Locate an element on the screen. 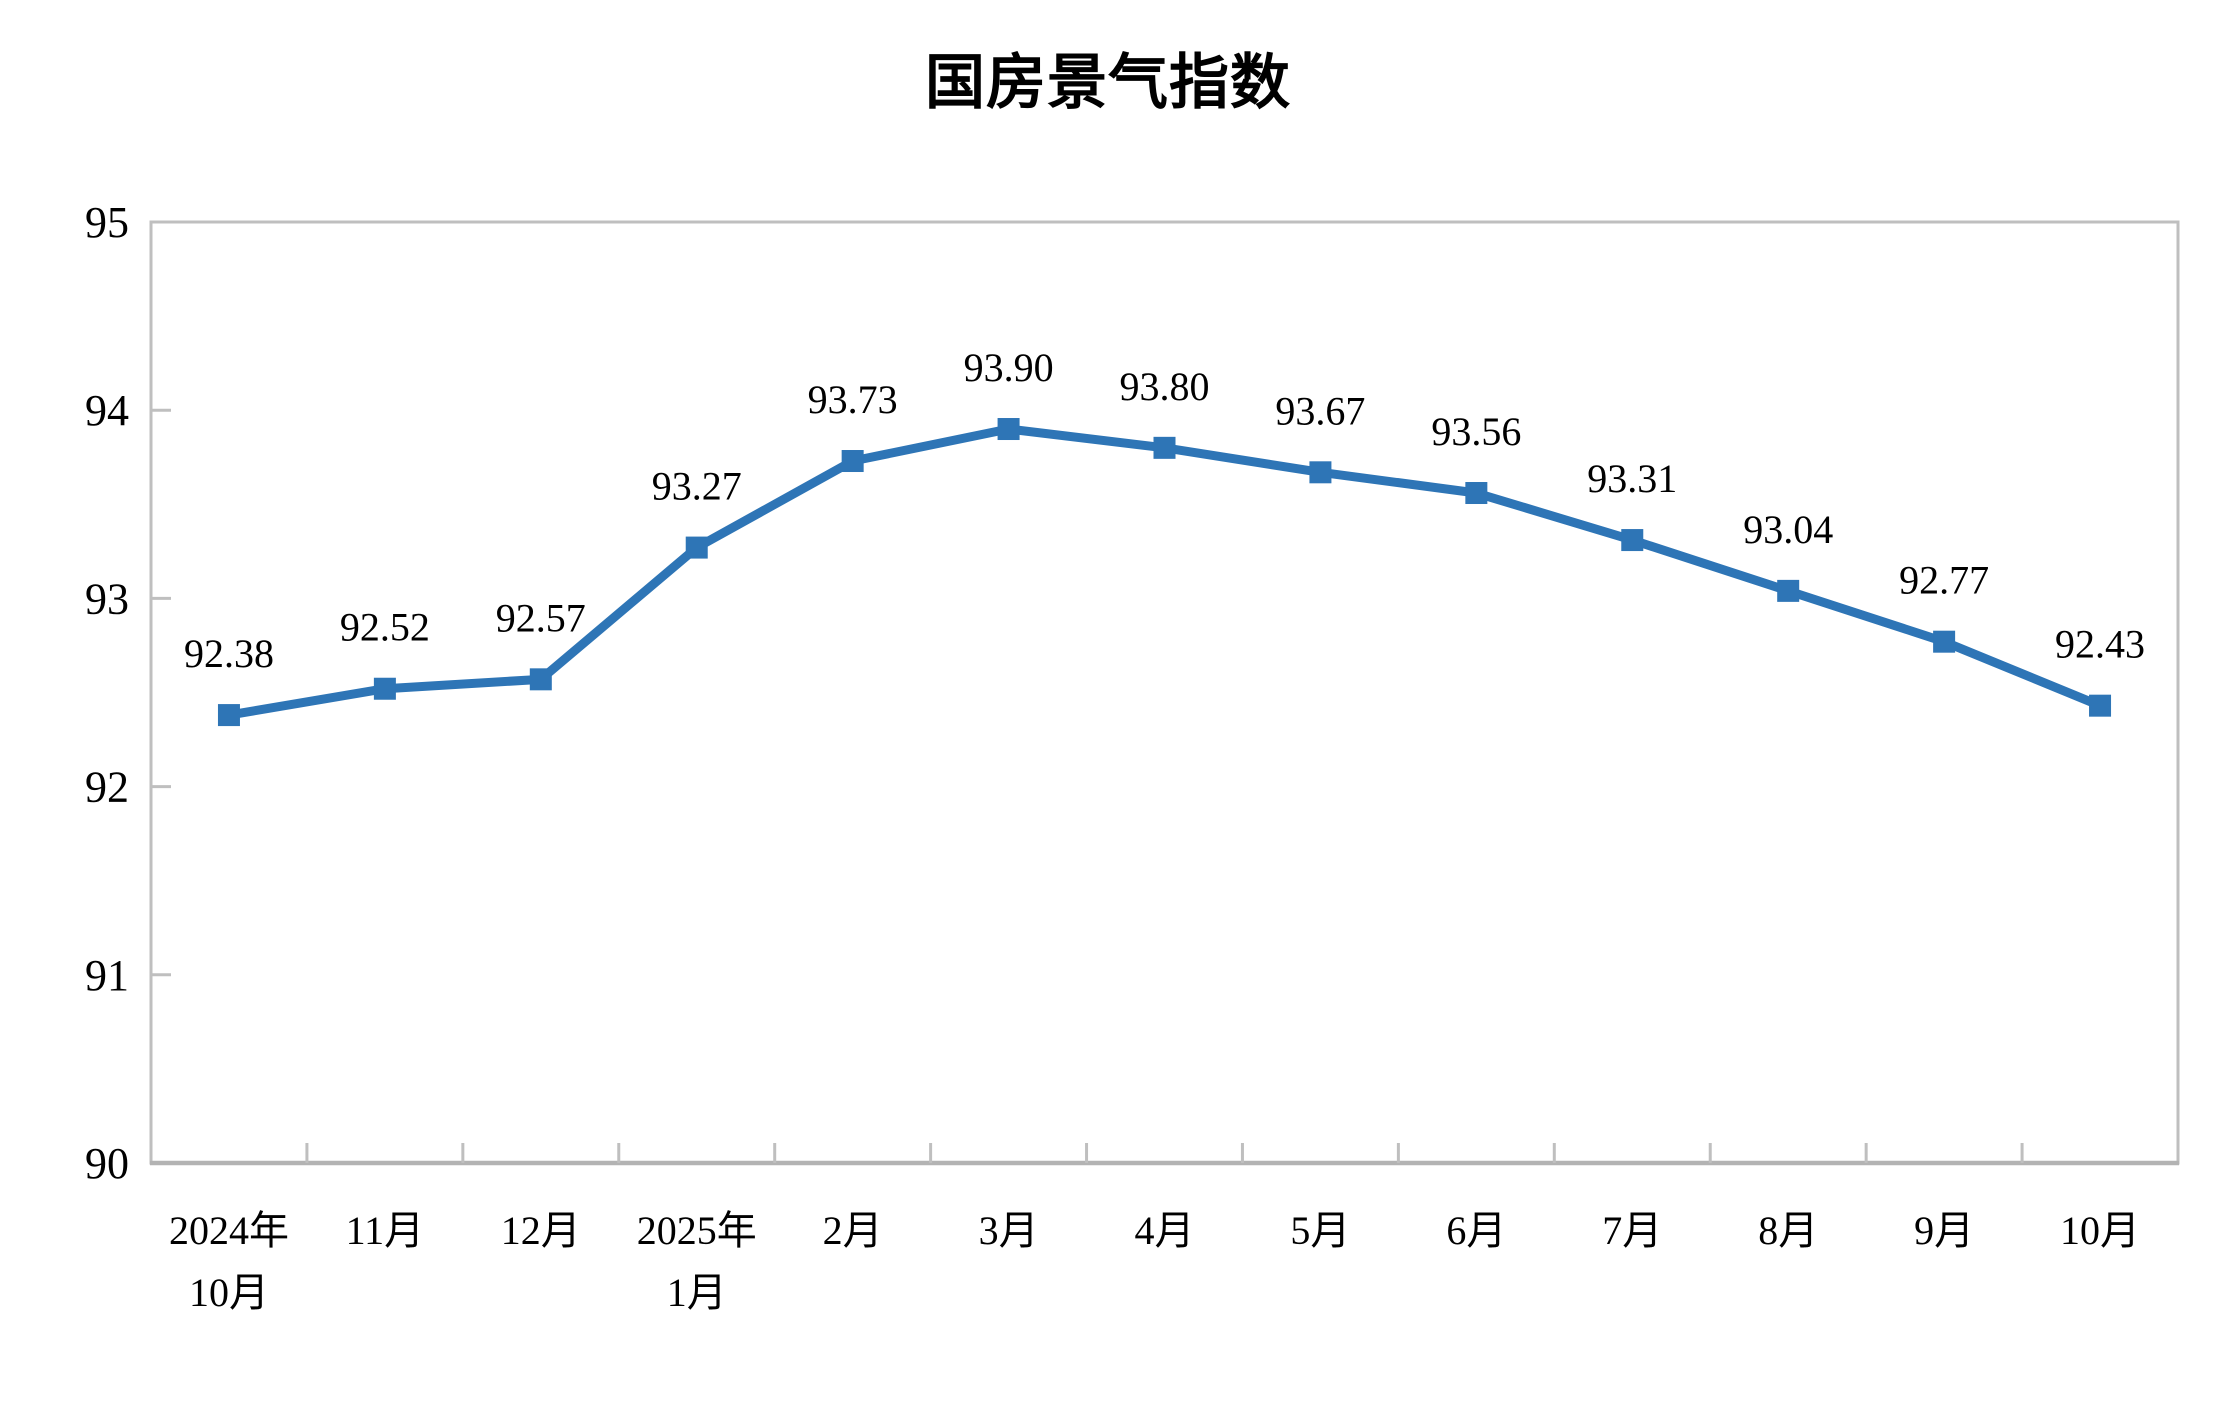  x-tick-label: 11月 is located at coordinates (385, 1230).